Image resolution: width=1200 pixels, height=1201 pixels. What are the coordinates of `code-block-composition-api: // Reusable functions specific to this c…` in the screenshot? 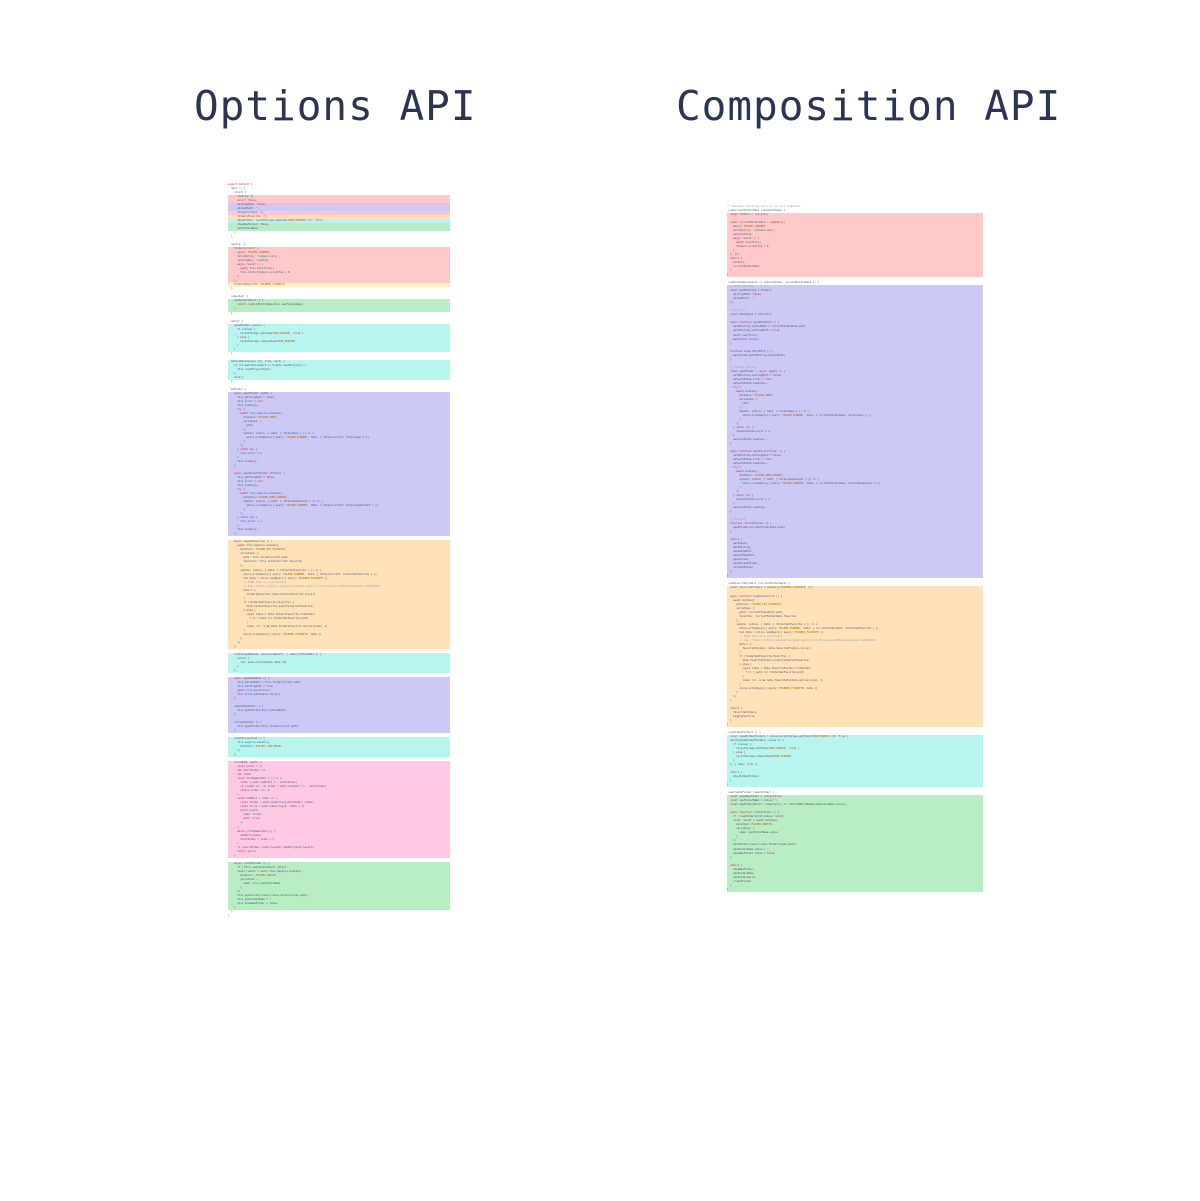 It's located at (855, 548).